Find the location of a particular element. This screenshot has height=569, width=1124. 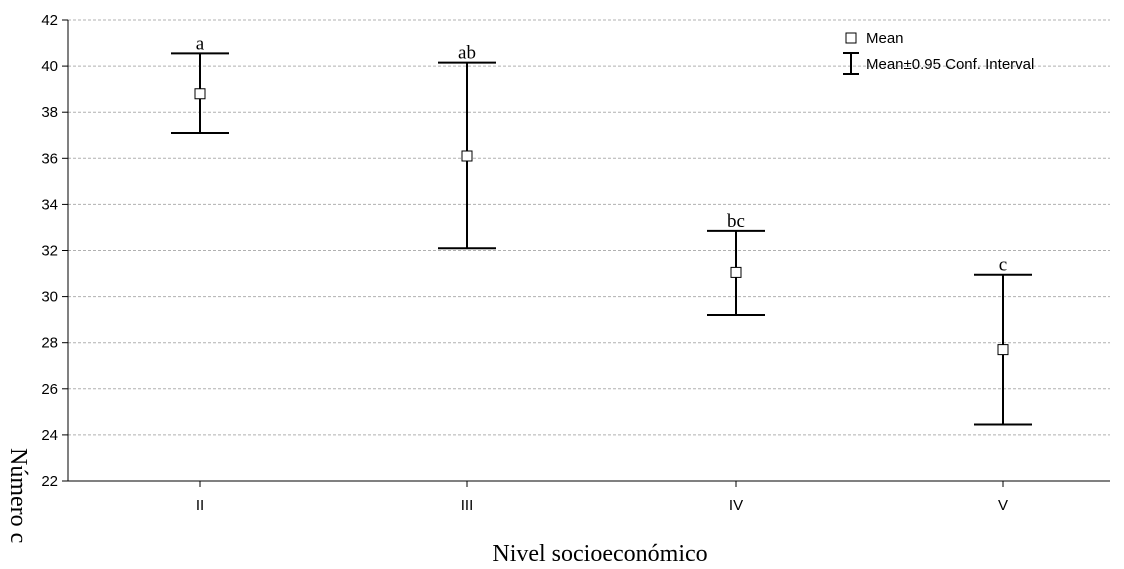

group-letter-label: bc is located at coordinates (736, 221).